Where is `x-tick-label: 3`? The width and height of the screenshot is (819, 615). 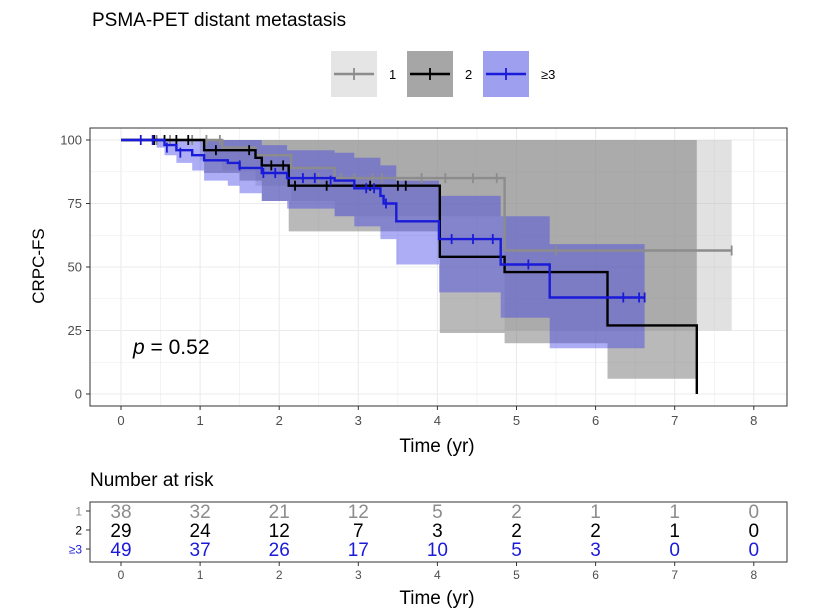
x-tick-label: 3 is located at coordinates (358, 420).